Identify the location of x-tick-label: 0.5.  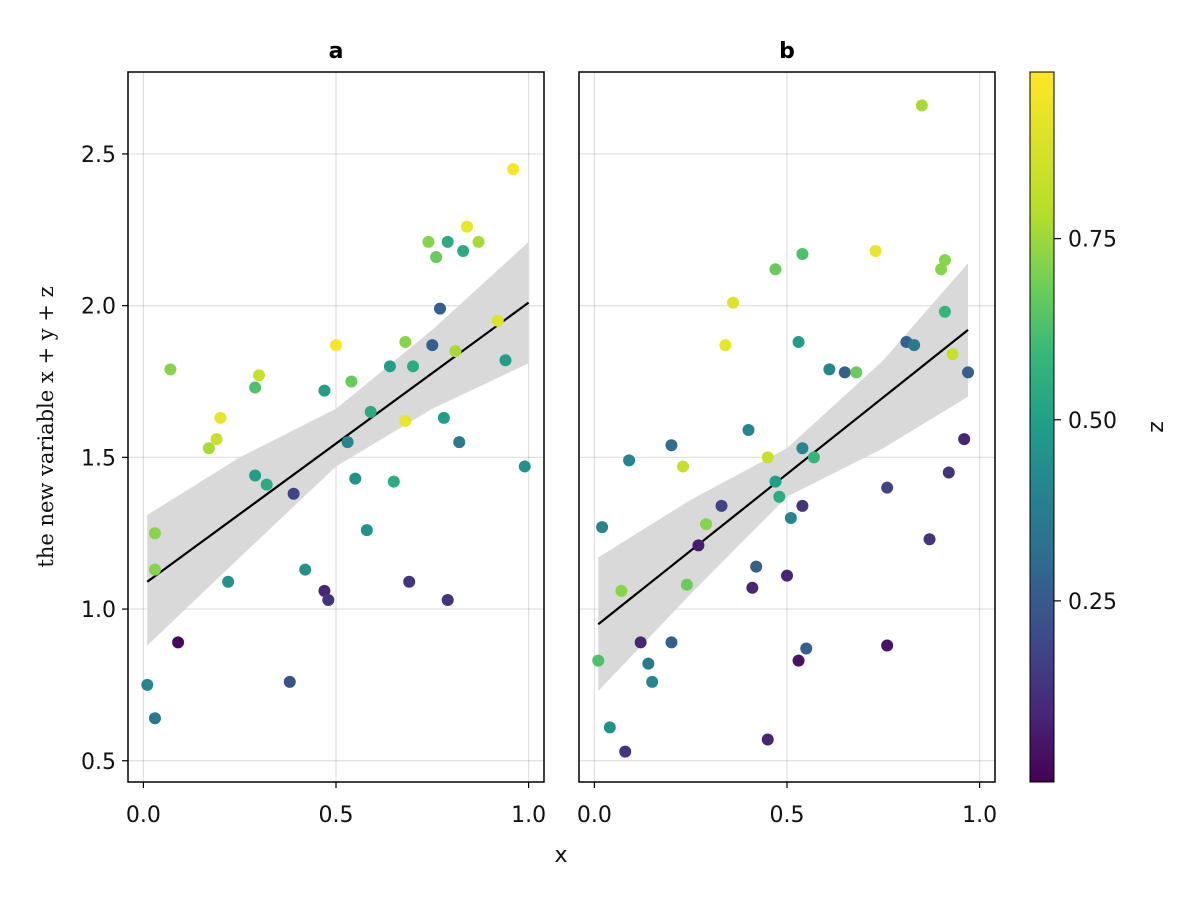
(336, 815).